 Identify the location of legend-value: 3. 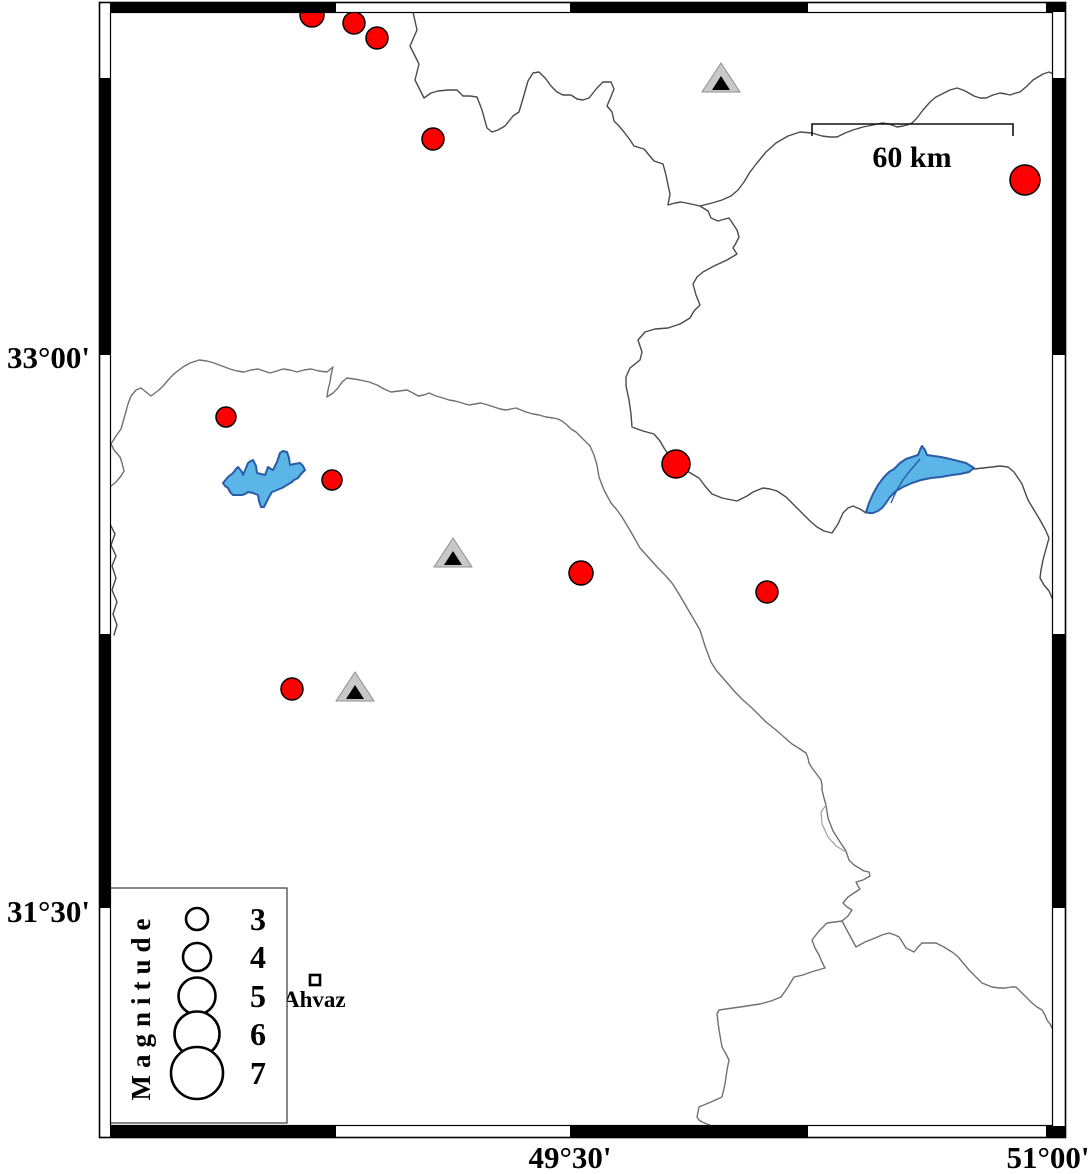
(258, 919).